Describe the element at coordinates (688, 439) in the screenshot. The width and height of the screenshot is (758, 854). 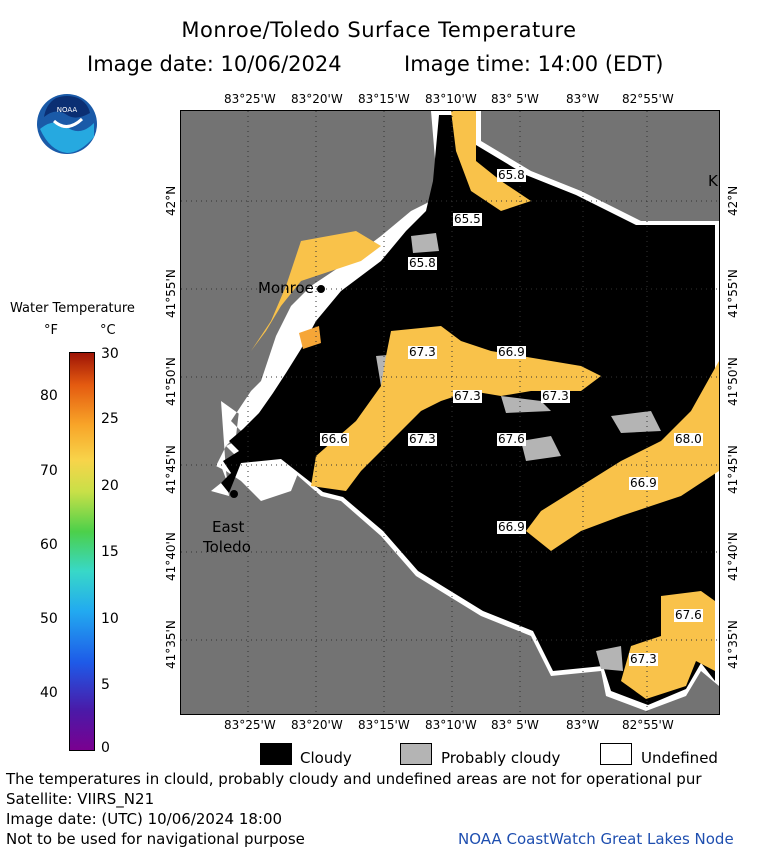
I see `temp-label: 68.0` at that location.